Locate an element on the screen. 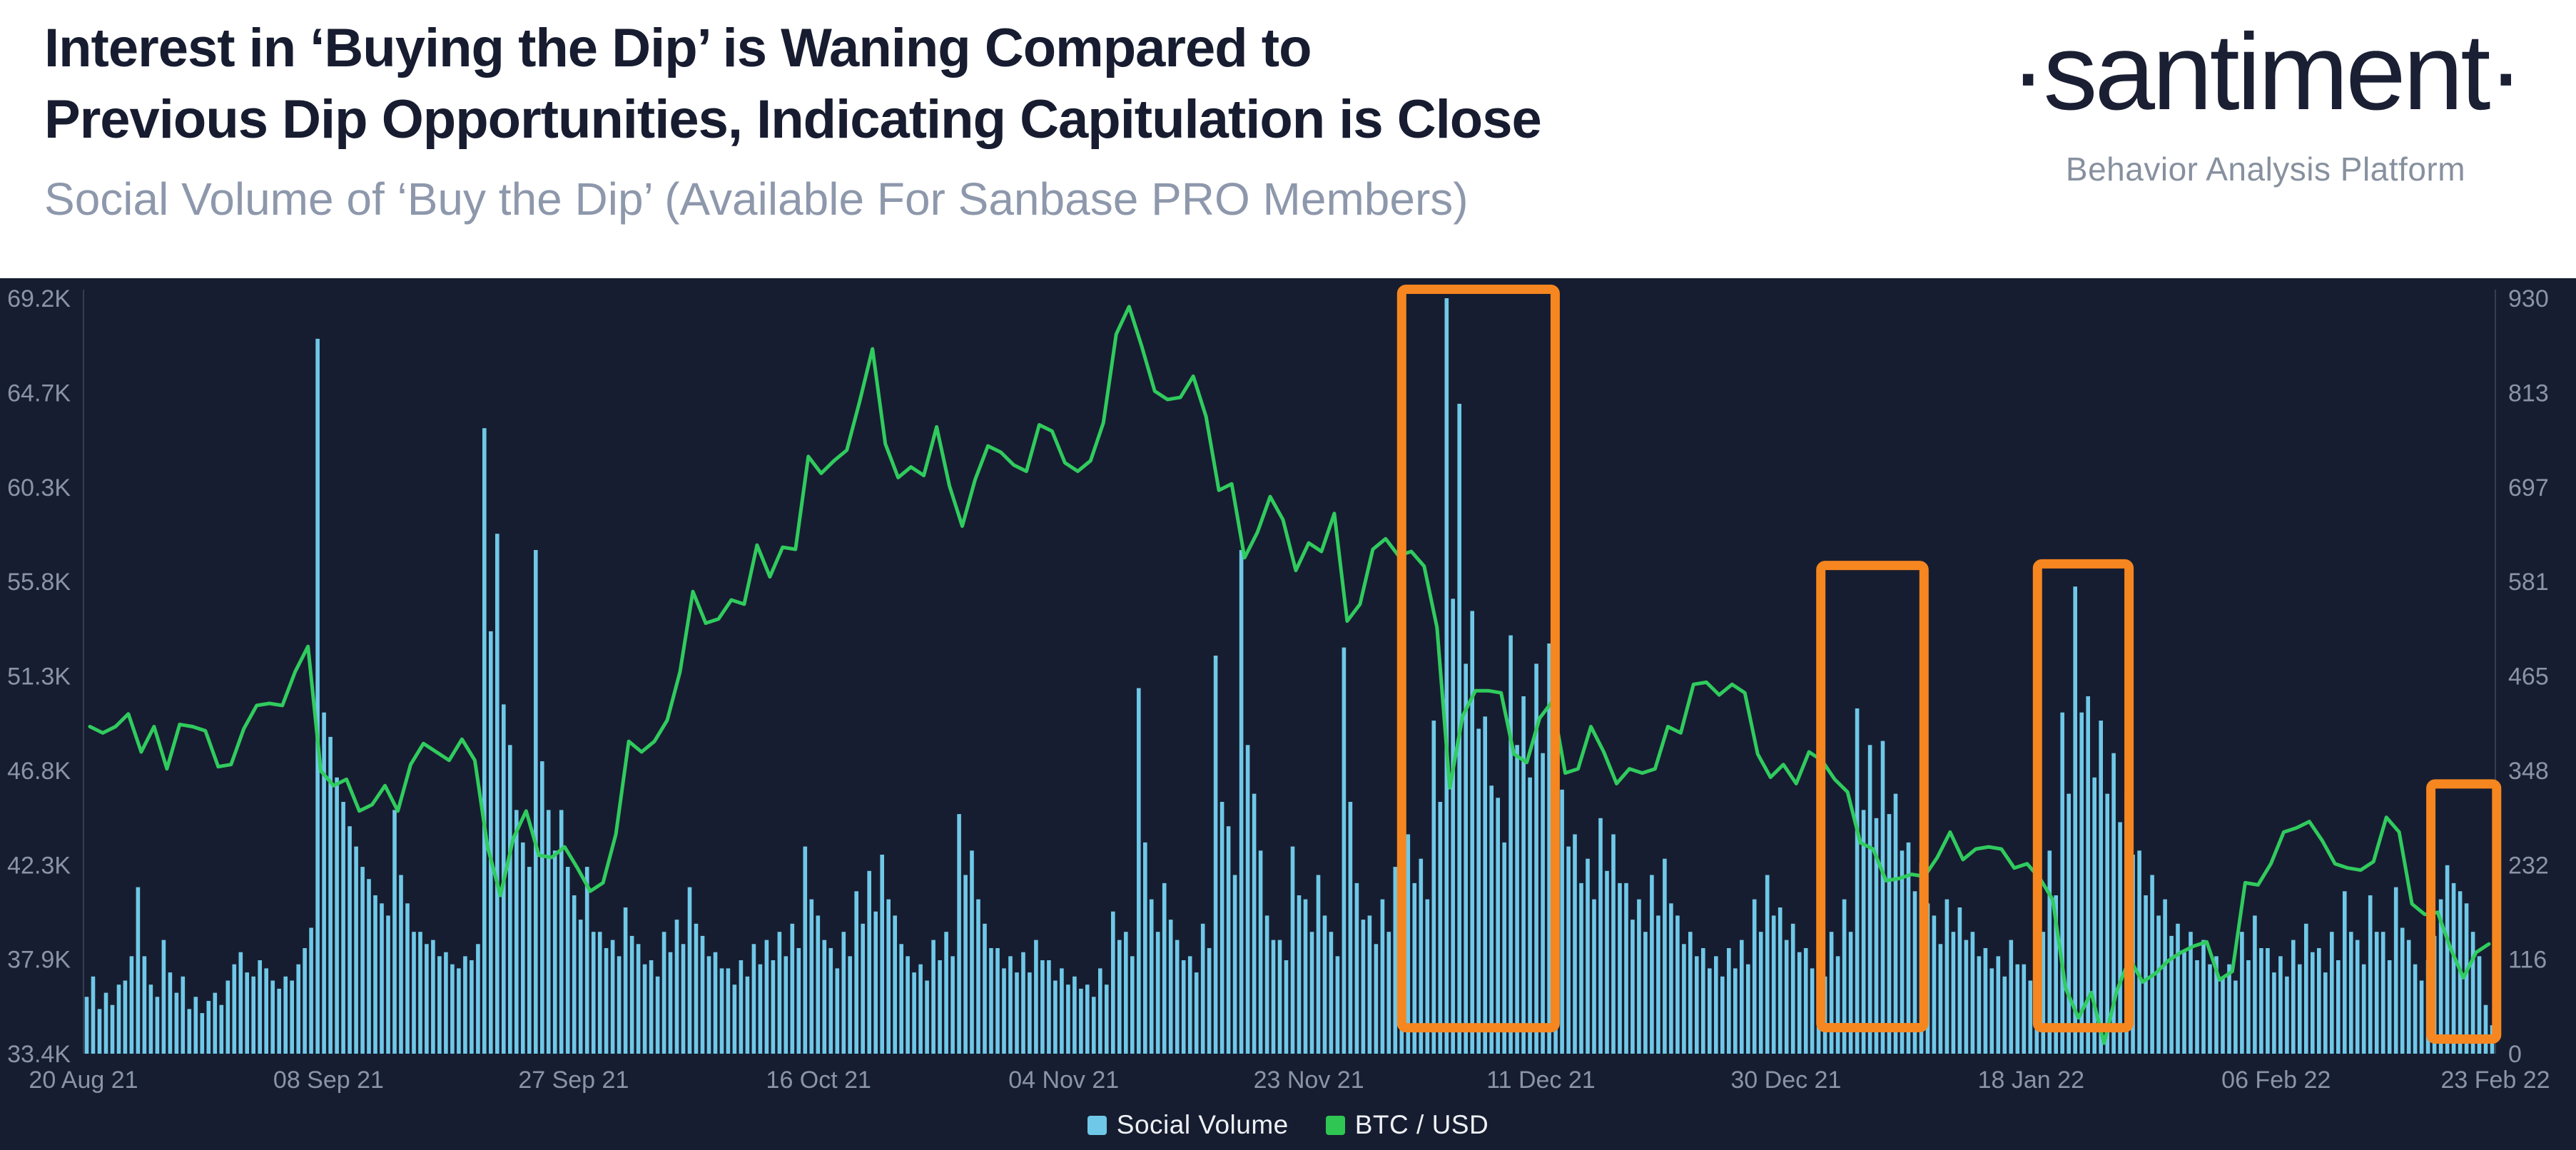 This screenshot has height=1150, width=2576. y-axis-left-label: 42.3K is located at coordinates (39, 865).